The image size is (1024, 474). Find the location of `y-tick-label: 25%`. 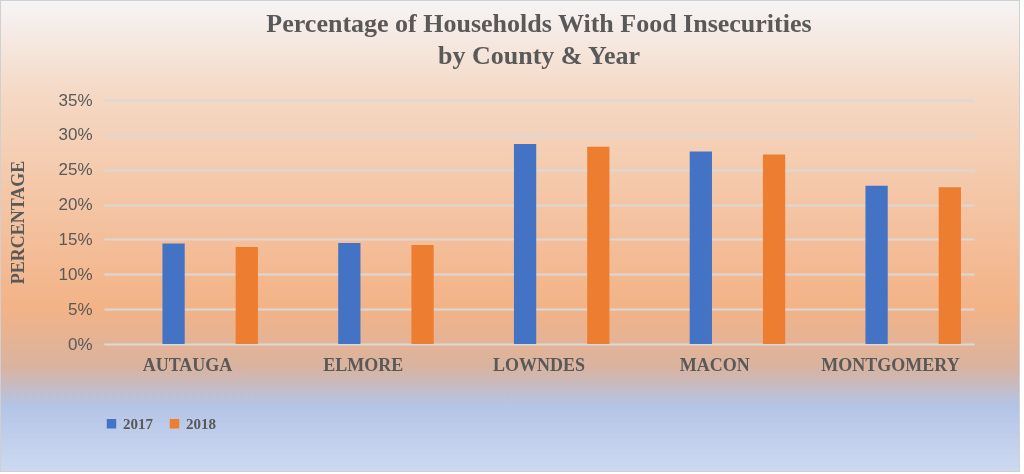

y-tick-label: 25% is located at coordinates (75, 170).